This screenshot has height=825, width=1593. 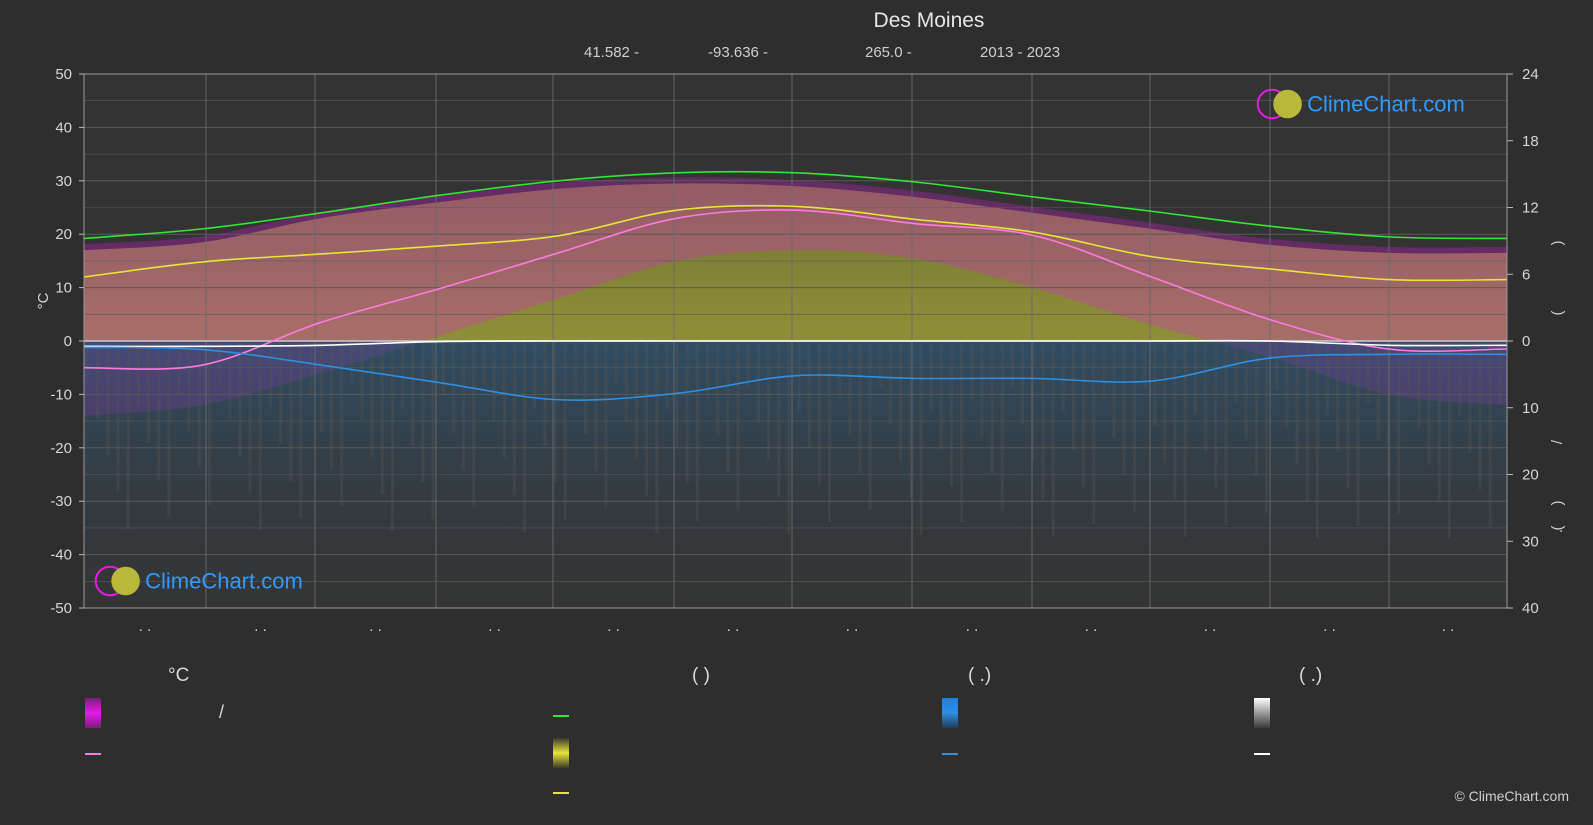 What do you see at coordinates (795, 243) in the screenshot?
I see `sunshine-line` at bounding box center [795, 243].